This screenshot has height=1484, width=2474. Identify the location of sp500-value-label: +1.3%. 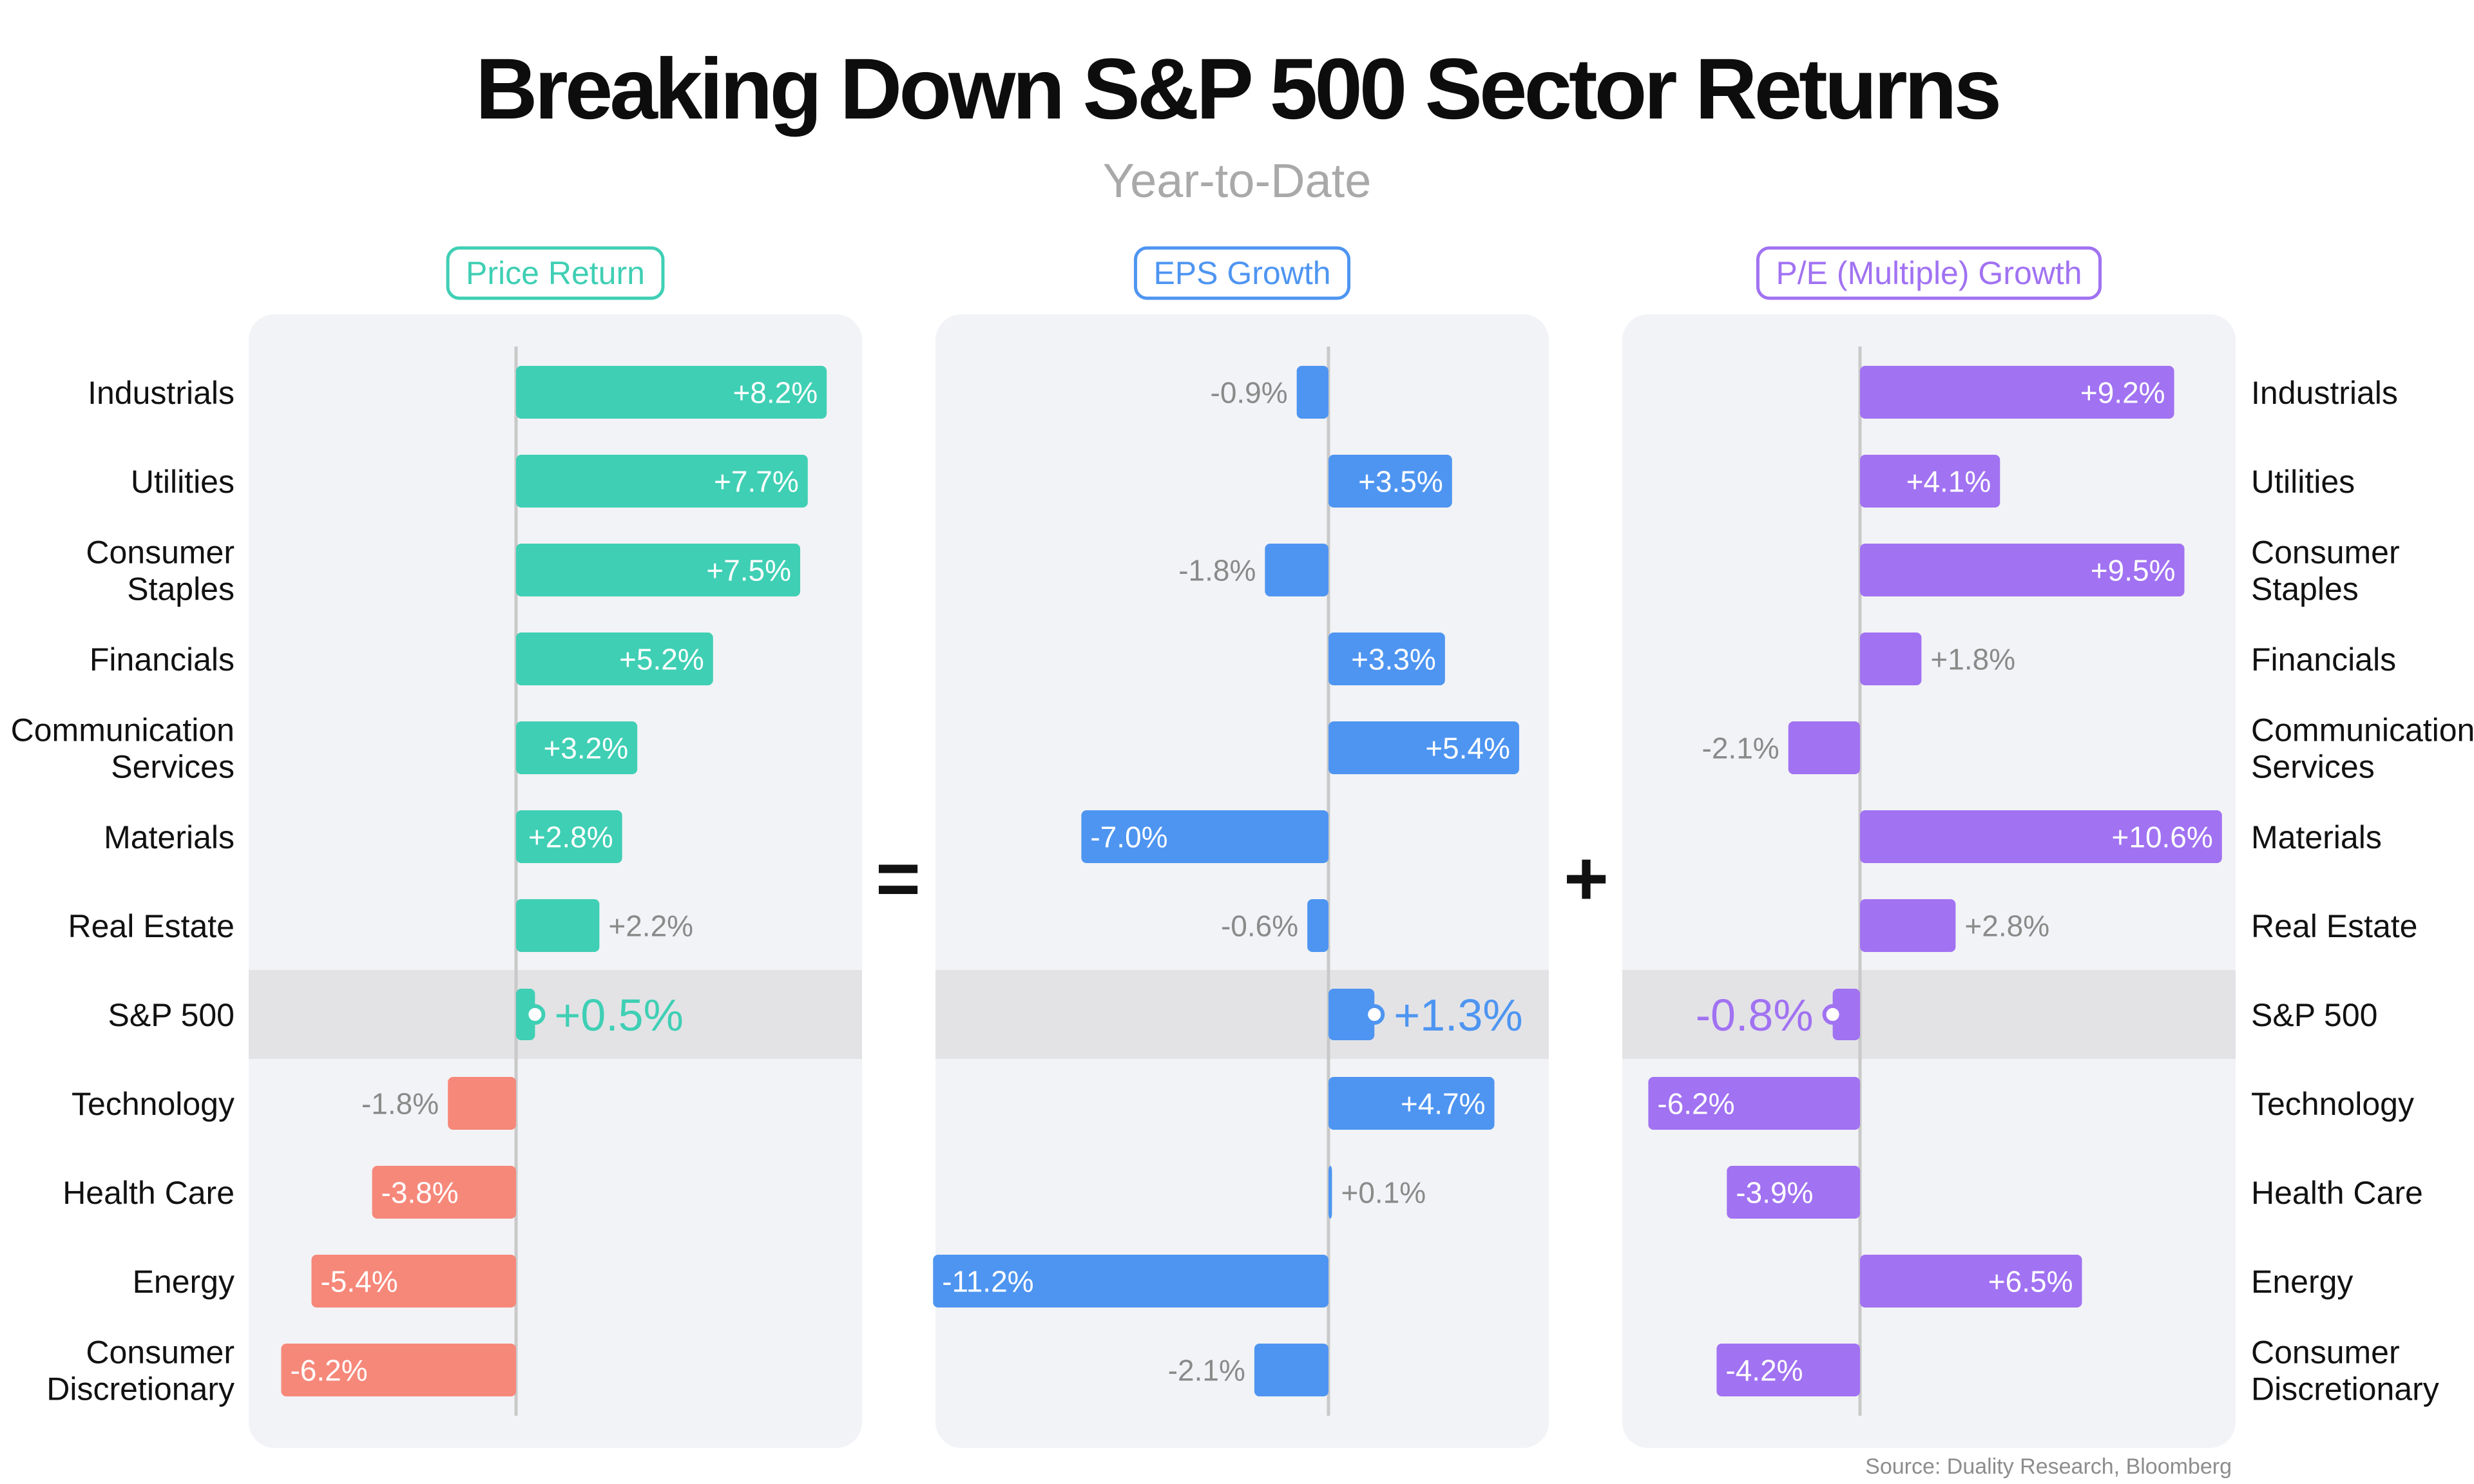
(1458, 1015).